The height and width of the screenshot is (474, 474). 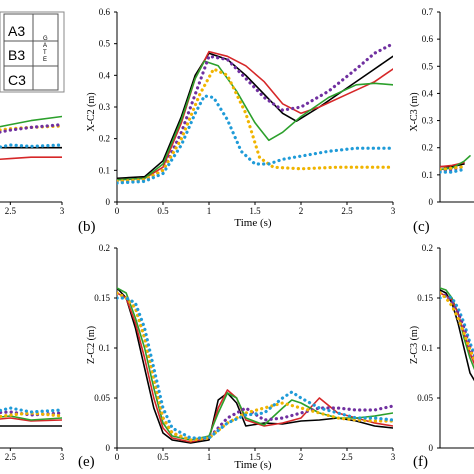 What do you see at coordinates (104, 139) in the screenshot?
I see `panel-b-ytick-label: 0.2` at bounding box center [104, 139].